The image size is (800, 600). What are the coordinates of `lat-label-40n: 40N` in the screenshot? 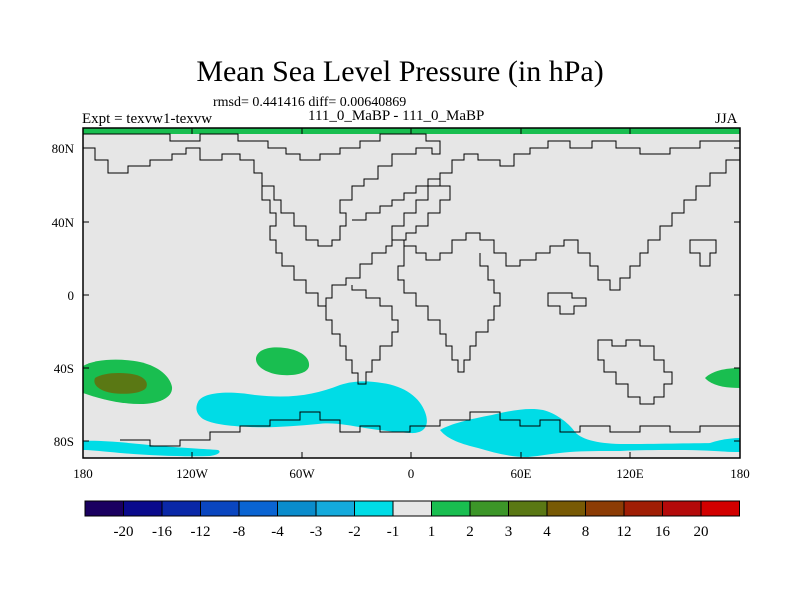 It's located at (63, 222).